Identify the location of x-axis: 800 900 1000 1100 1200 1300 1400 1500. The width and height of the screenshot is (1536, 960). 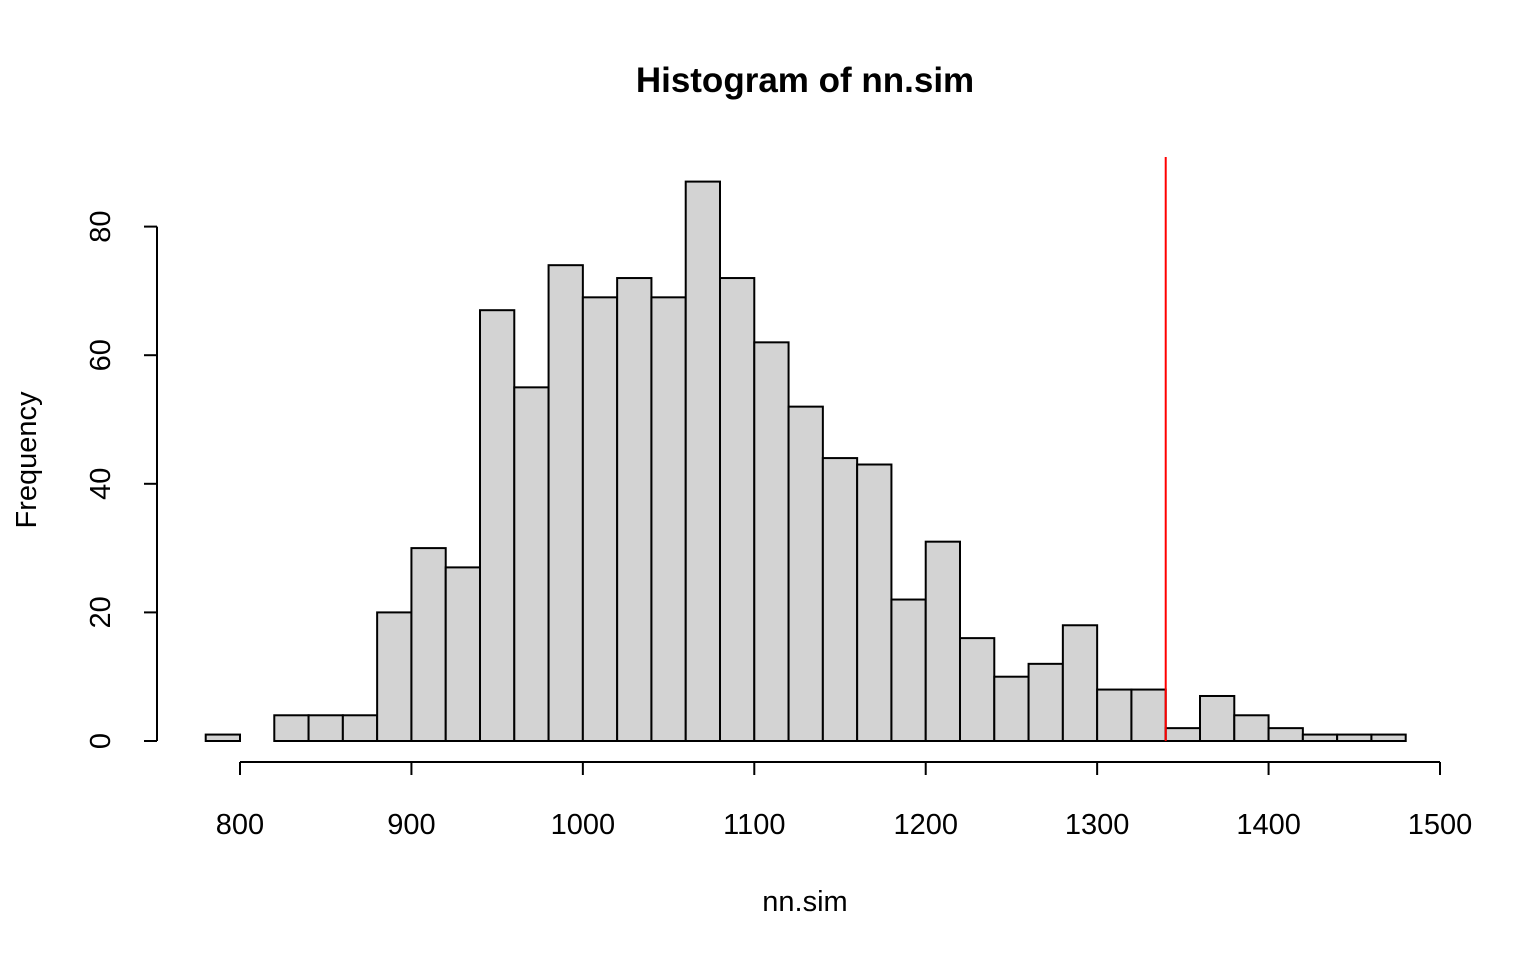
(844, 801).